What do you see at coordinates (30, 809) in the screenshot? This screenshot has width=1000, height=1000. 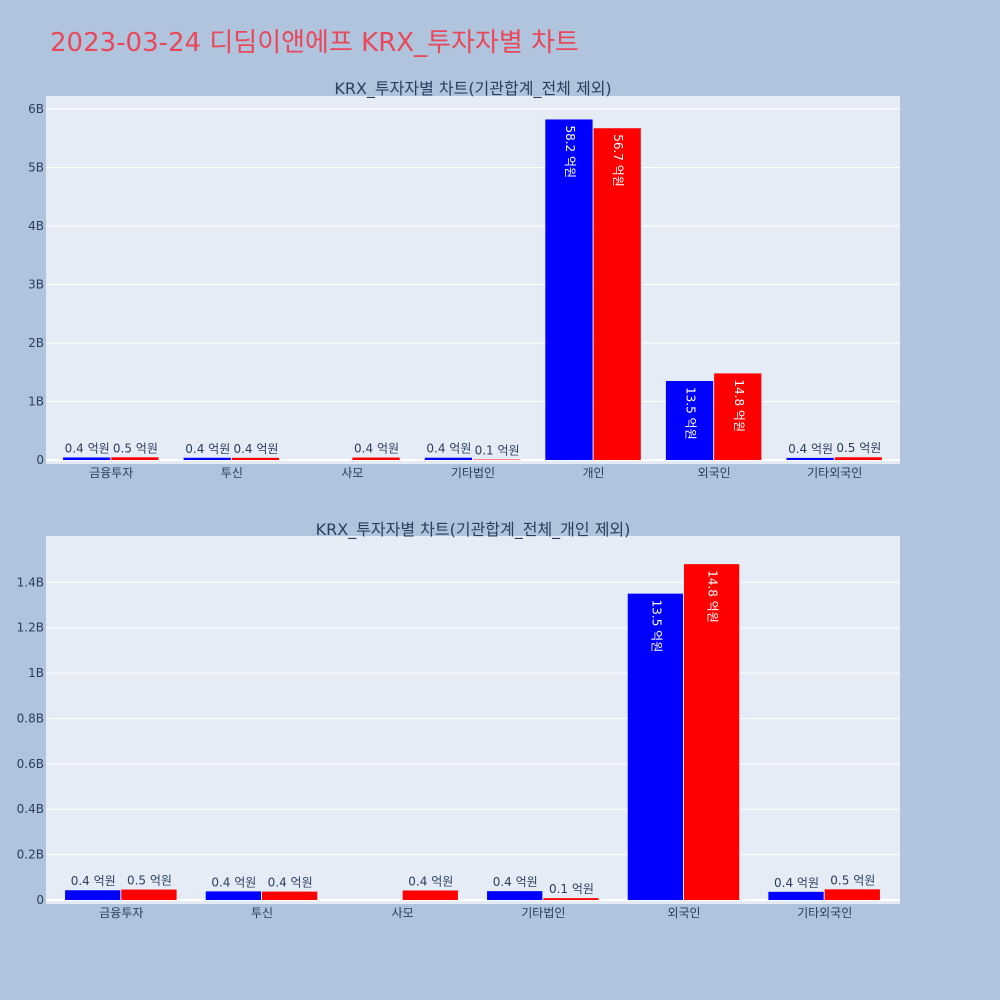 I see `y-tick-label: 0.4B` at bounding box center [30, 809].